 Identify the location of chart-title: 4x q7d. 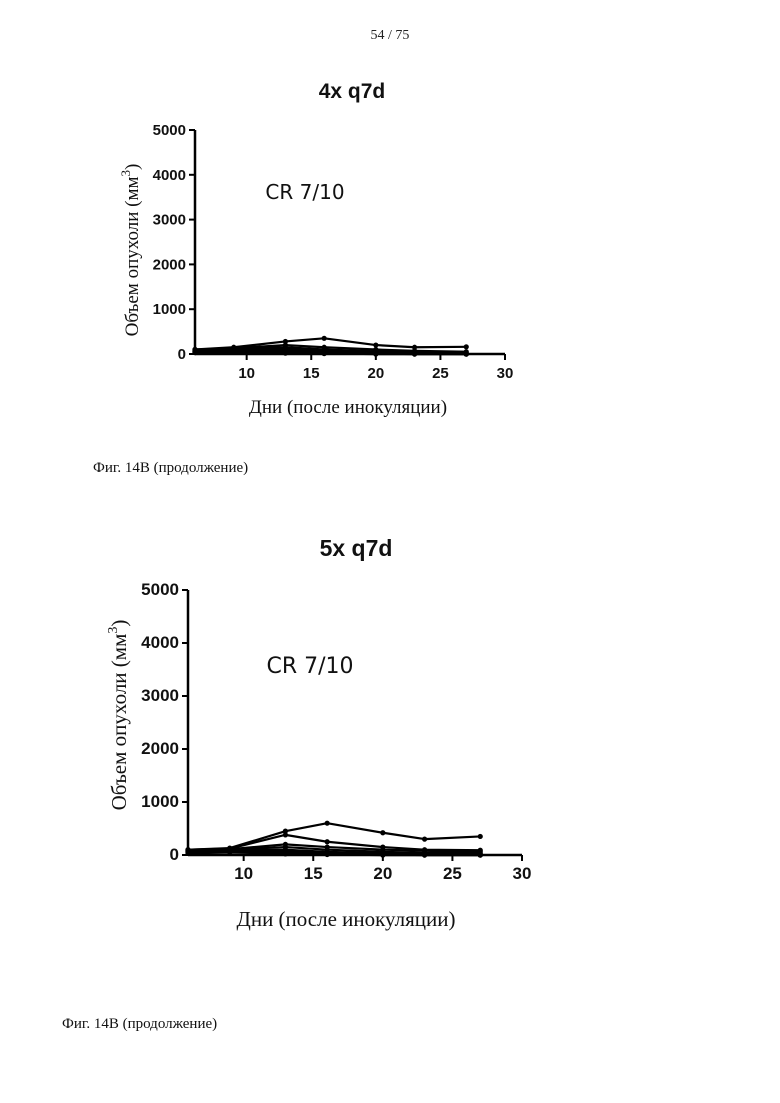
(352, 91).